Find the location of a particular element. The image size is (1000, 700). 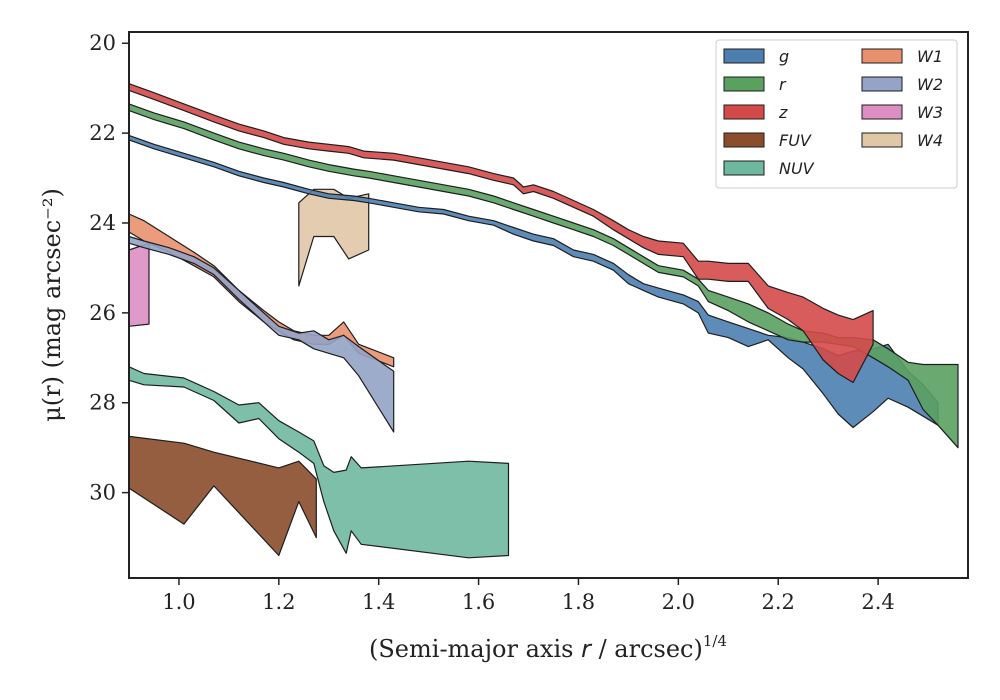

y-axis-title: μ(r) (mag arcsec⁻²) is located at coordinates (52, 305).